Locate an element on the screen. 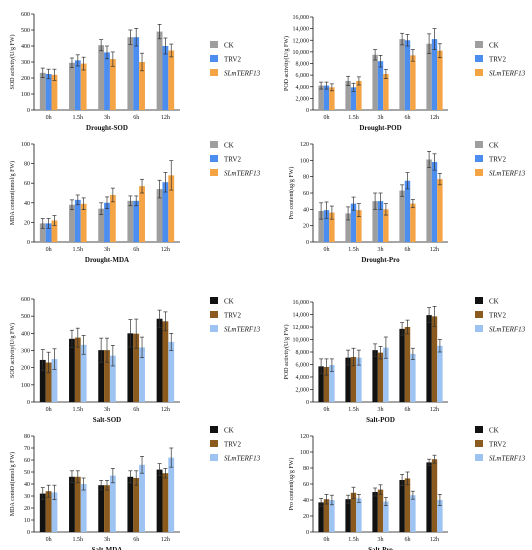 The image size is (532, 550). x-axis-title: Drought-SOD is located at coordinates (107, 128).